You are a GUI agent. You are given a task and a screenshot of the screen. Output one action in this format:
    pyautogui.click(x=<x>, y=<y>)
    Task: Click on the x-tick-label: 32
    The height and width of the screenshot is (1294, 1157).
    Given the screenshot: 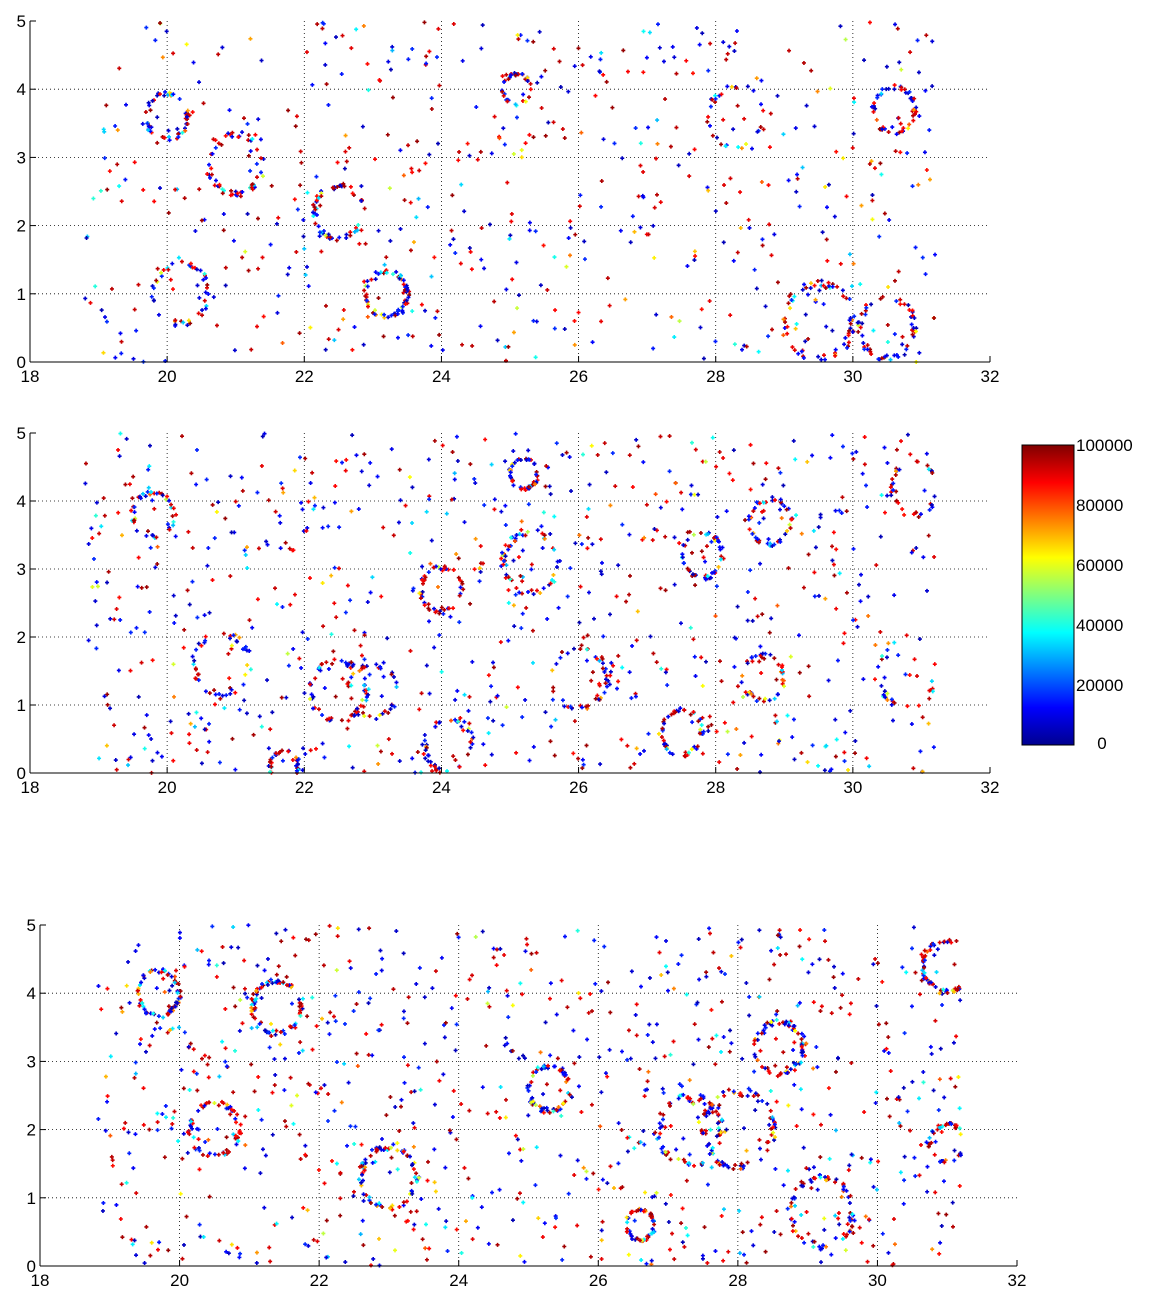 What is the action you would take?
    pyautogui.click(x=990, y=376)
    